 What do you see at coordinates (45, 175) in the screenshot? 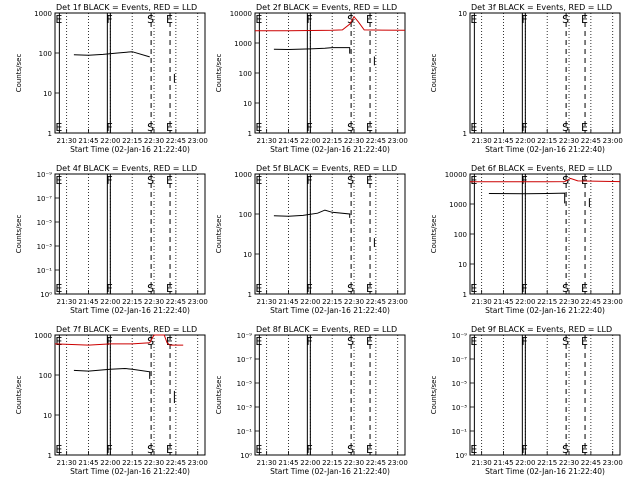
I see `y-tick-label: 10⁻⁹` at bounding box center [45, 175].